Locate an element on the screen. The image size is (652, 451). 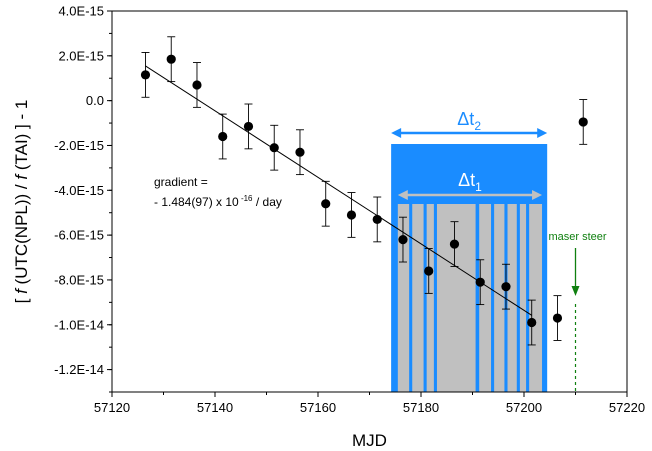
maser-steer-arrow-head is located at coordinates (575, 291).